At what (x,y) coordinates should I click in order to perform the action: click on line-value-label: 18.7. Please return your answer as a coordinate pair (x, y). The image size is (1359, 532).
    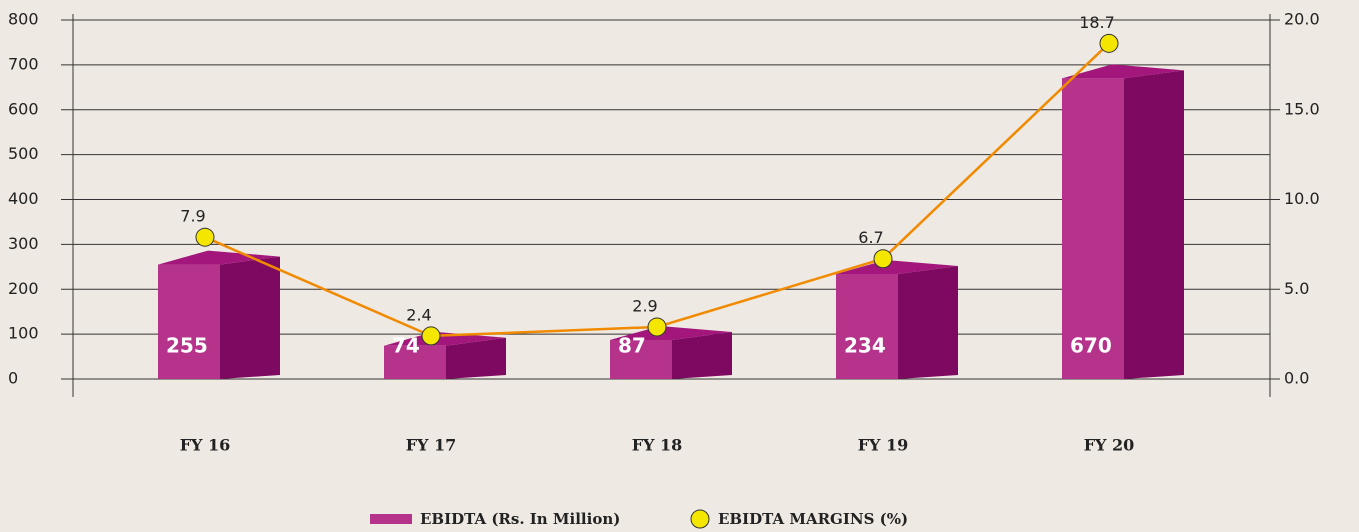
    Looking at the image, I should click on (1097, 22).